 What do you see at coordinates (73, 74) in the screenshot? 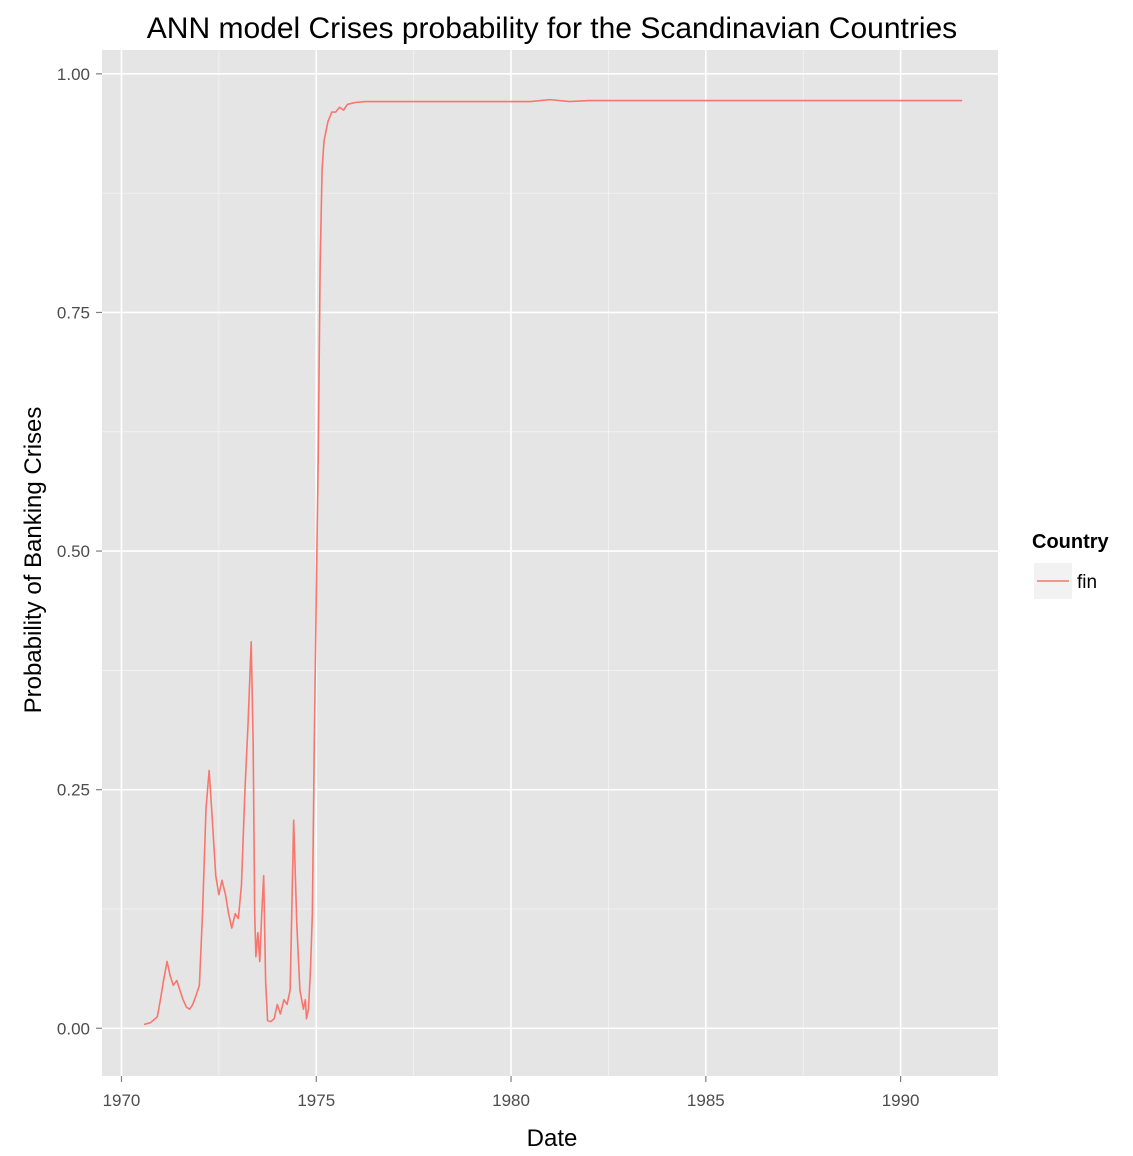
I see `y-tick-label: 1.00` at bounding box center [73, 74].